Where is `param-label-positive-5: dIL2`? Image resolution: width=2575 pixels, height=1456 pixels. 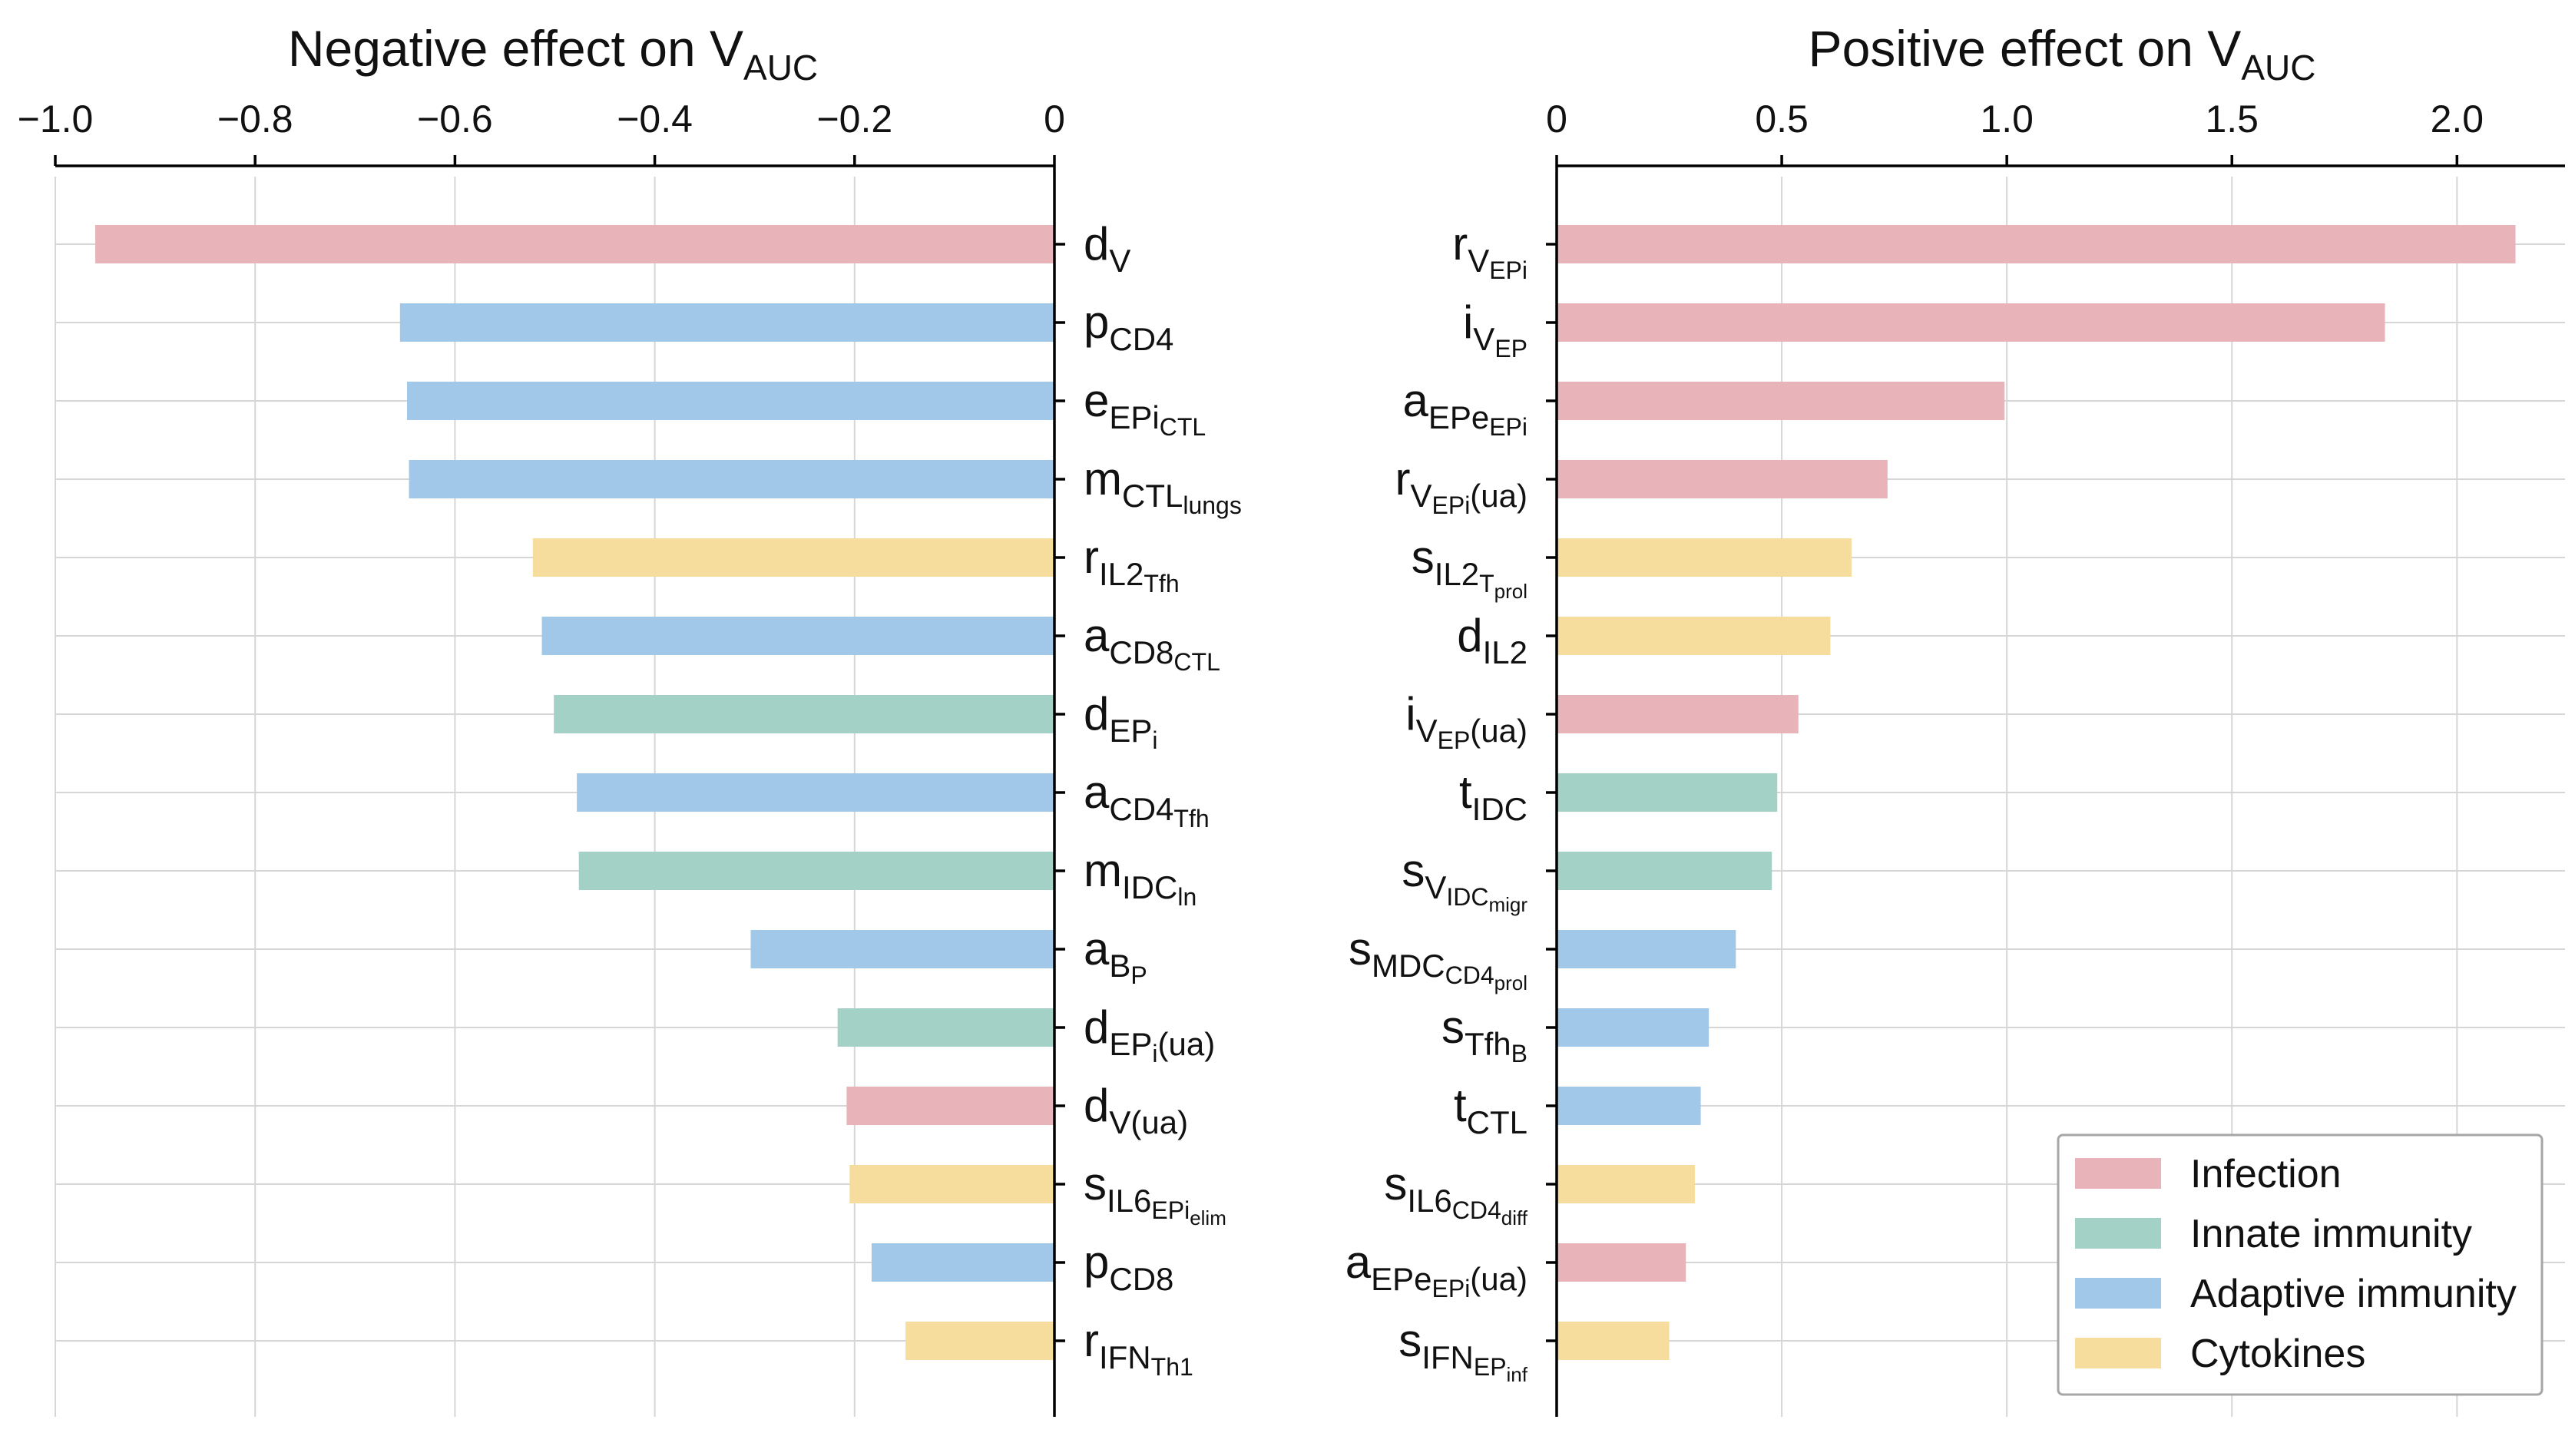
param-label-positive-5: dIL2 is located at coordinates (1492, 640).